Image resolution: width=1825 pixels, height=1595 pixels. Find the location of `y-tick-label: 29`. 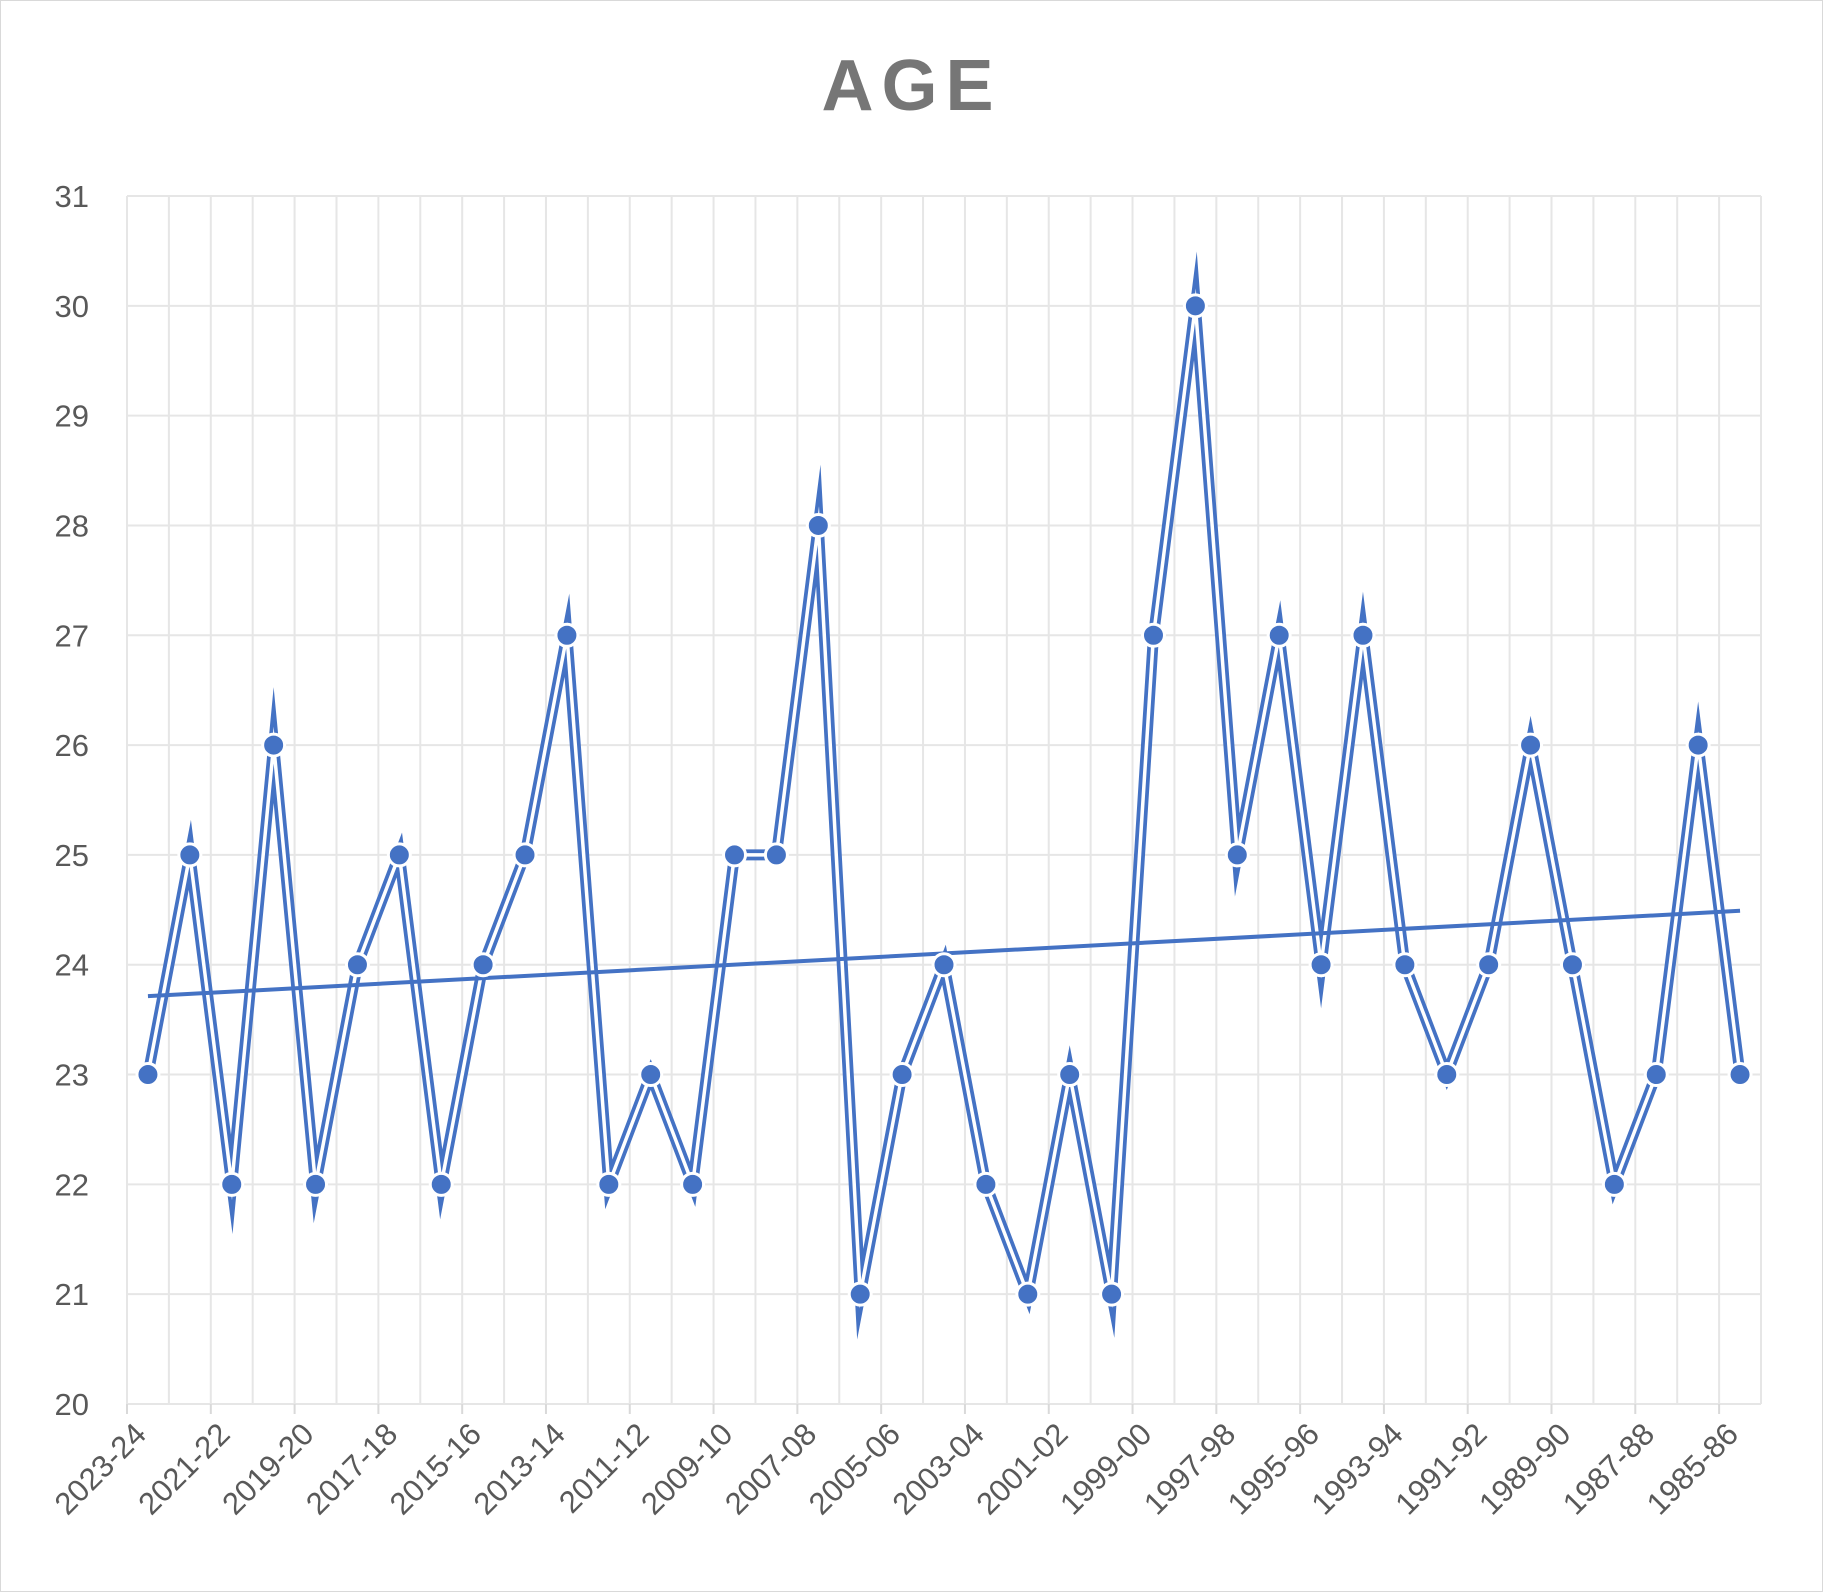

y-tick-label: 29 is located at coordinates (72, 416).